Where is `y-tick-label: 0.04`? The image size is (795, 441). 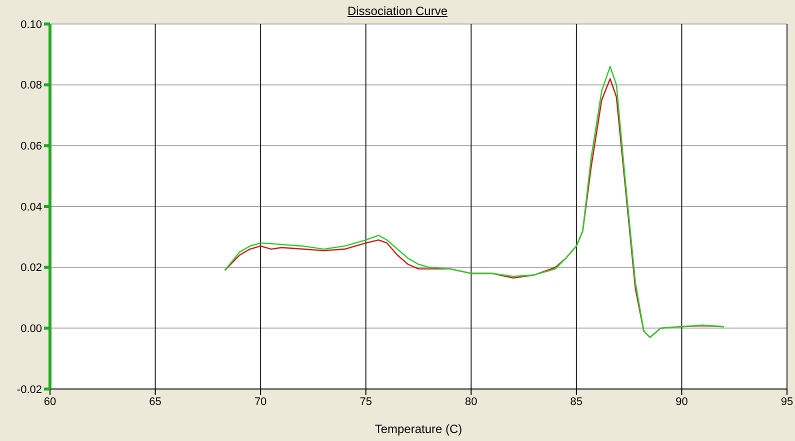 y-tick-label: 0.04 is located at coordinates (31, 207).